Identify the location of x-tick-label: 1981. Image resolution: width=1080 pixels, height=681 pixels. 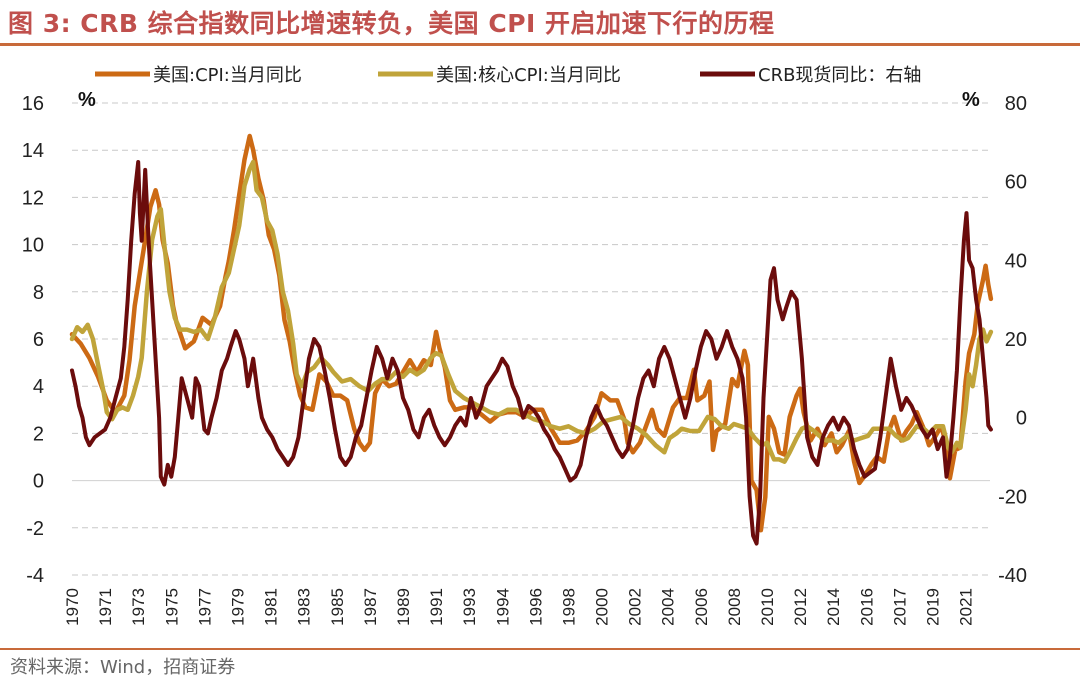
(271, 607).